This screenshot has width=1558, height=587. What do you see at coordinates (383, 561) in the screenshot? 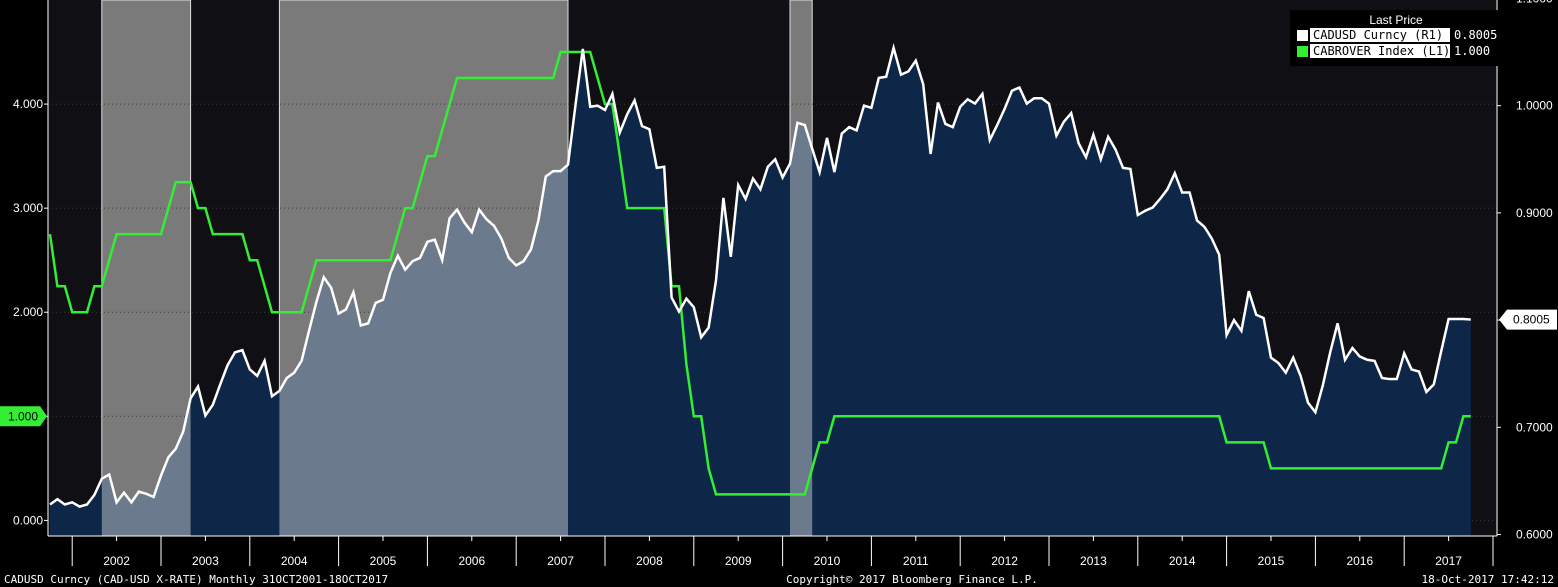
I see `year-label-2005: 2005` at bounding box center [383, 561].